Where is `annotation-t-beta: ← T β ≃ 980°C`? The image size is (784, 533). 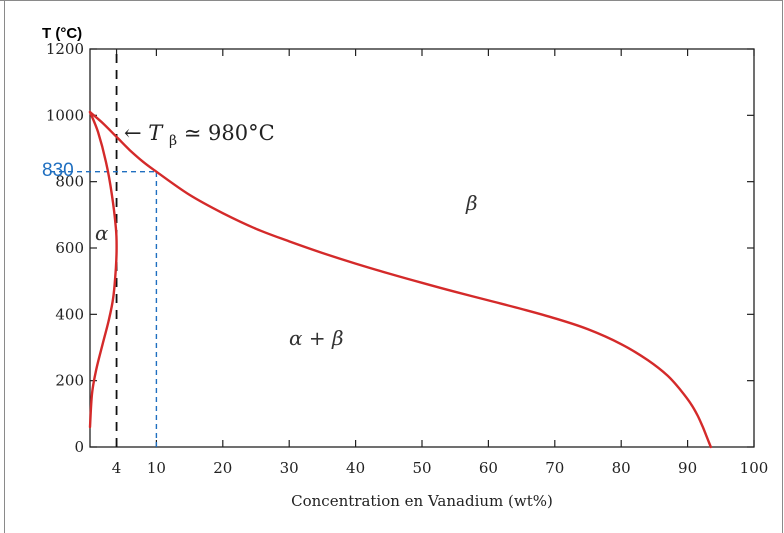
annotation-t-beta: ← T β ≃ 980°C is located at coordinates (199, 135).